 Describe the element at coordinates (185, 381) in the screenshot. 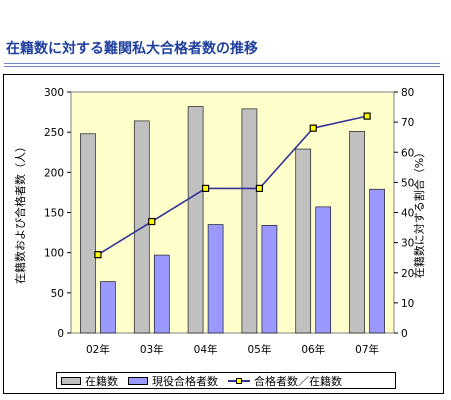

I see `legend-label-current-passers: 現役合格者数` at that location.